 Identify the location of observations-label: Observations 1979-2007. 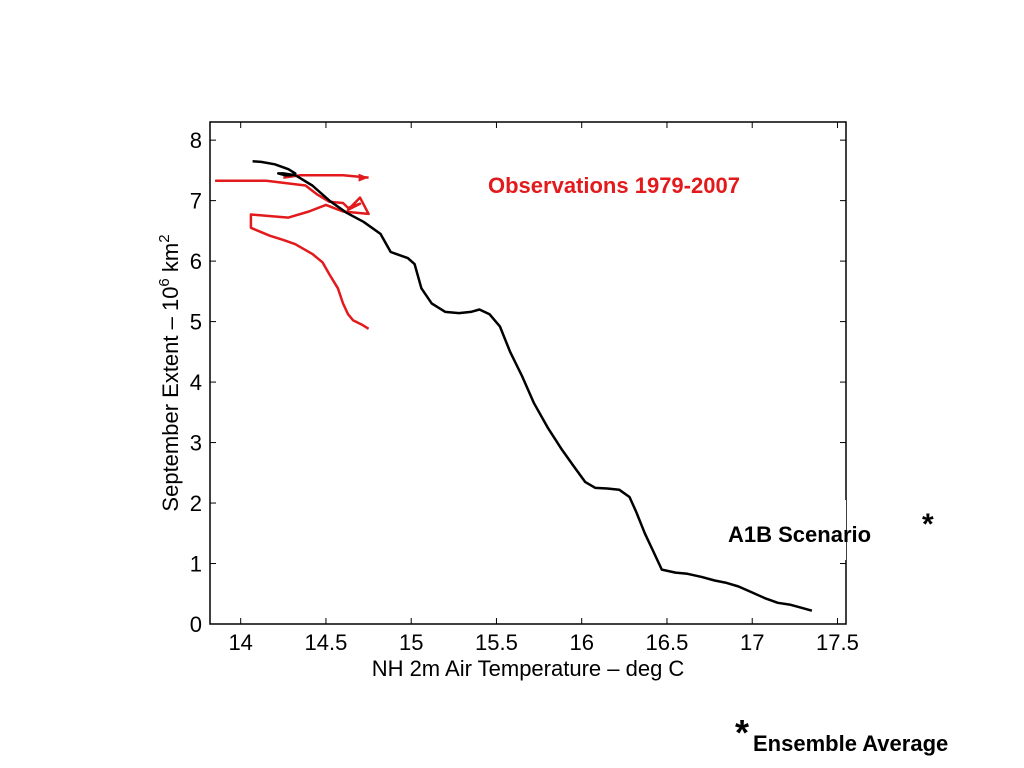
(614, 185).